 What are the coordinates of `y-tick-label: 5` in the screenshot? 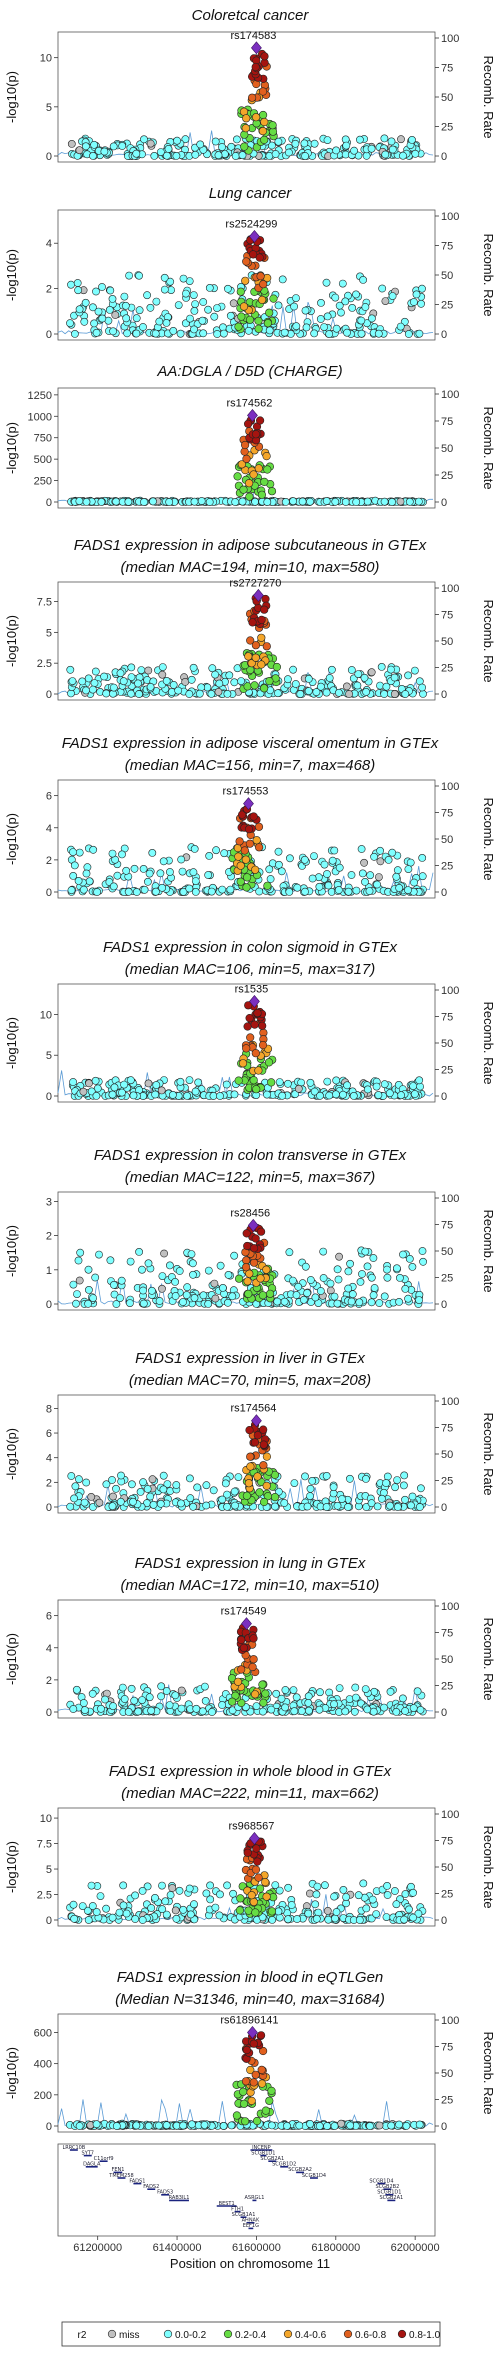 It's located at (49, 1870).